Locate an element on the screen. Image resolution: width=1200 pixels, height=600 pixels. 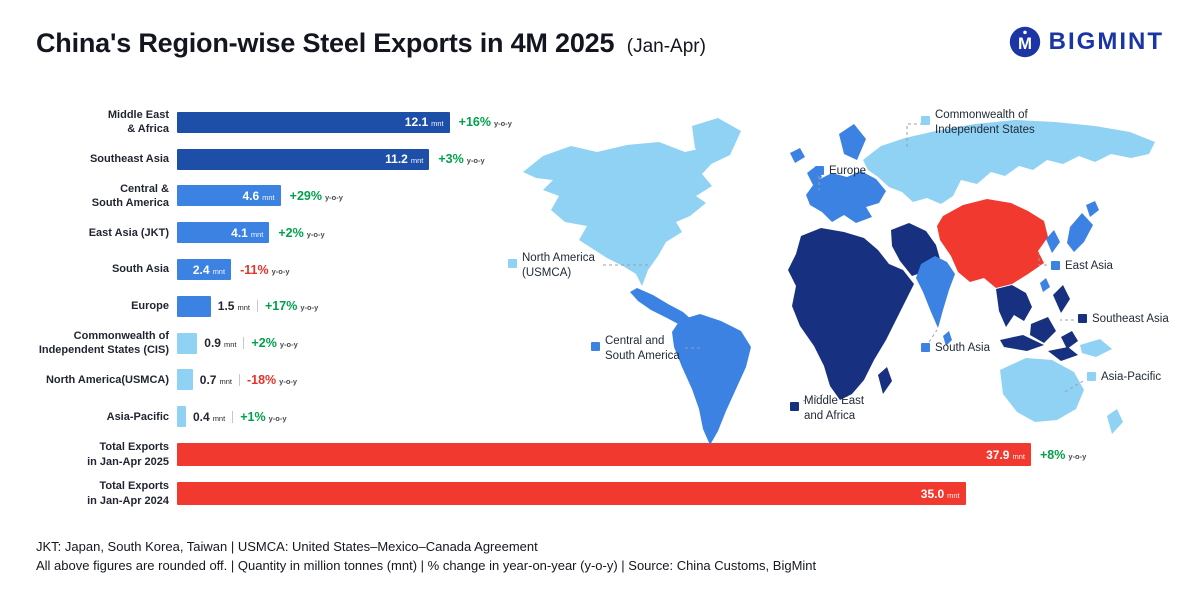
yoy-change: +8% y-o-y is located at coordinates (1063, 454).